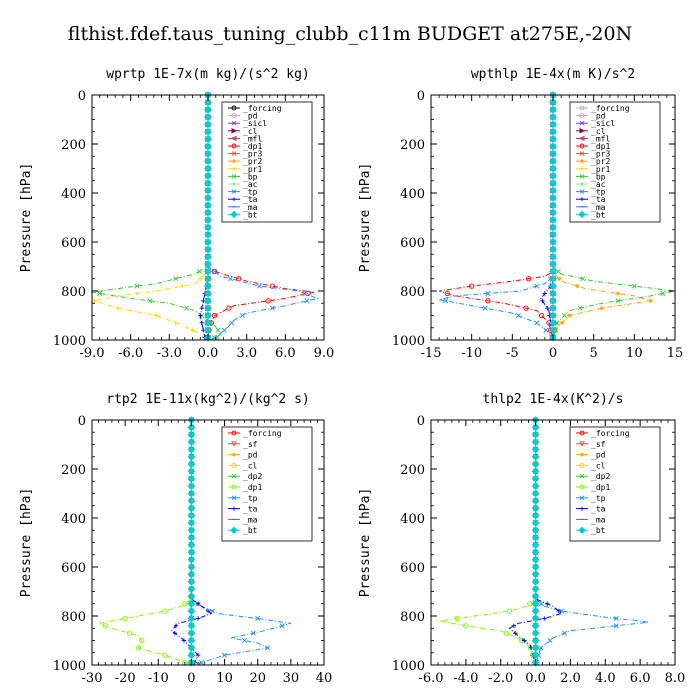 This screenshot has width=700, height=700. What do you see at coordinates (412, 519) in the screenshot?
I see `y-tick-label: 400` at bounding box center [412, 519].